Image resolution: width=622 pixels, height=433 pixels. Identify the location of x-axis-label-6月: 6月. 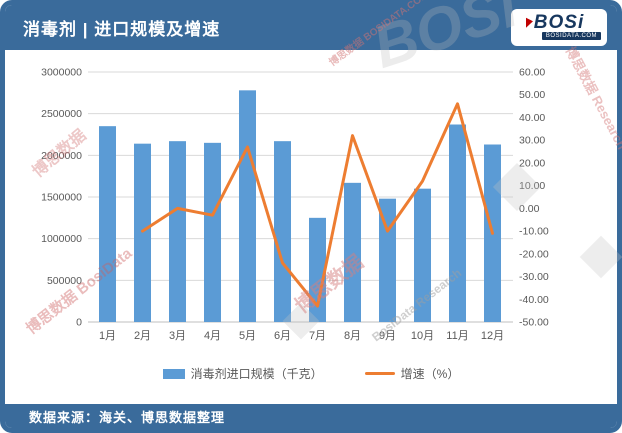
(282, 336).